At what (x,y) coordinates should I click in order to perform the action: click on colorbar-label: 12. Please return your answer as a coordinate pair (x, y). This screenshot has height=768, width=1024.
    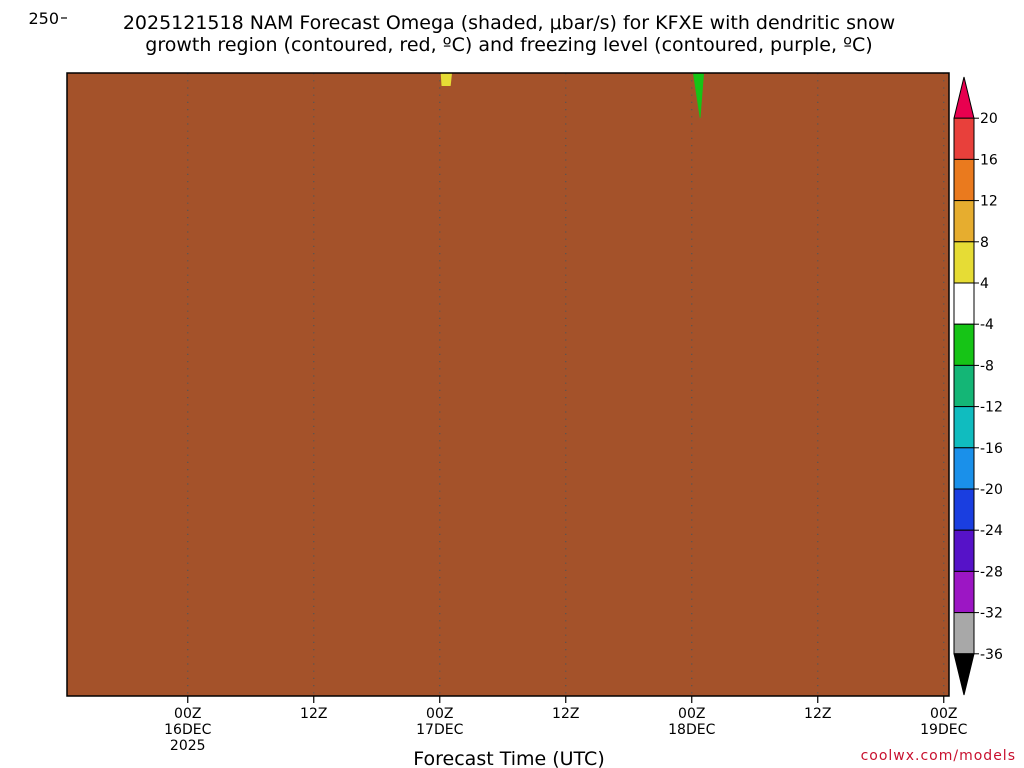
    Looking at the image, I should click on (989, 202).